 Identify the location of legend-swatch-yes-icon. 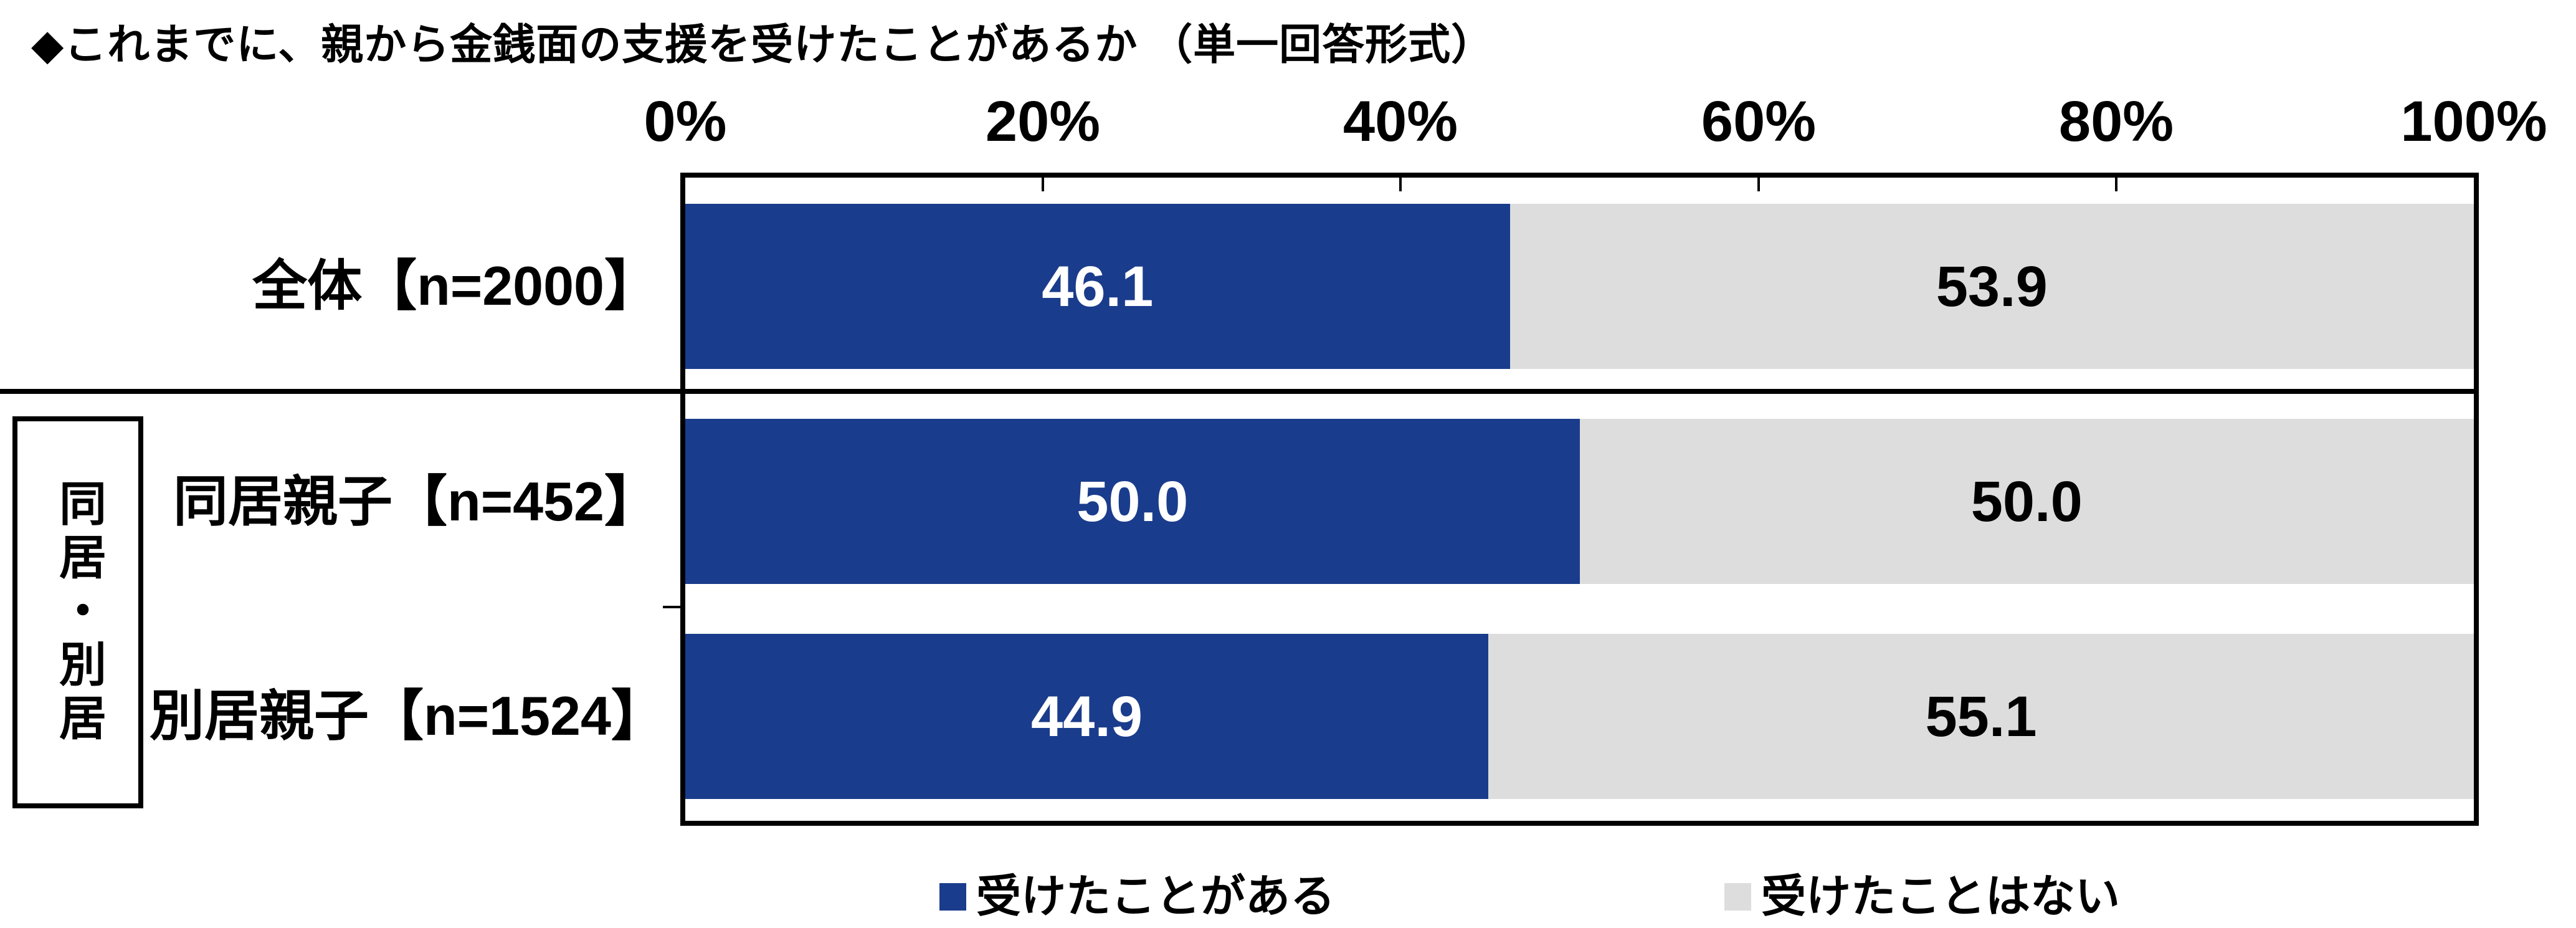
(952, 897).